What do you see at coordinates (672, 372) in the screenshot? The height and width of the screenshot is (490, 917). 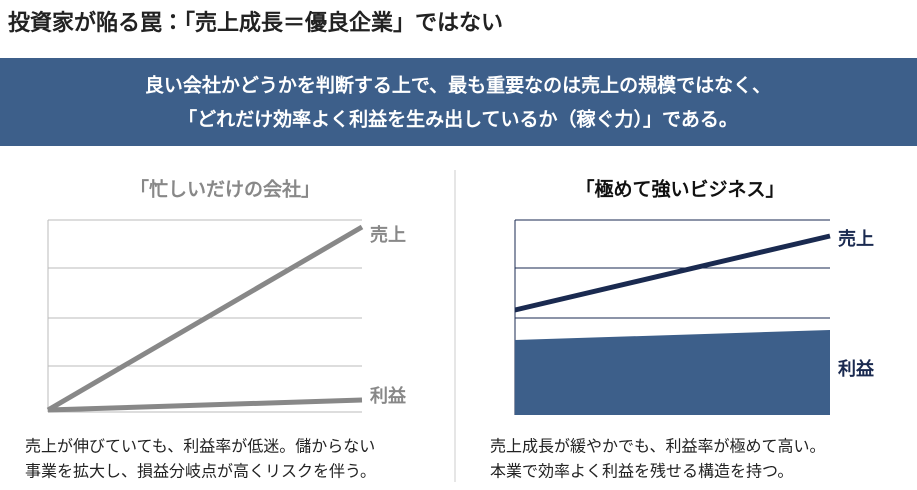 I see `profit-area` at bounding box center [672, 372].